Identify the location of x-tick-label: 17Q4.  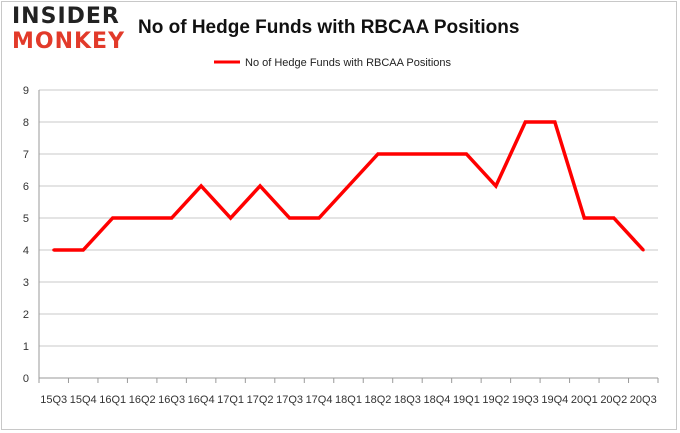
(319, 400).